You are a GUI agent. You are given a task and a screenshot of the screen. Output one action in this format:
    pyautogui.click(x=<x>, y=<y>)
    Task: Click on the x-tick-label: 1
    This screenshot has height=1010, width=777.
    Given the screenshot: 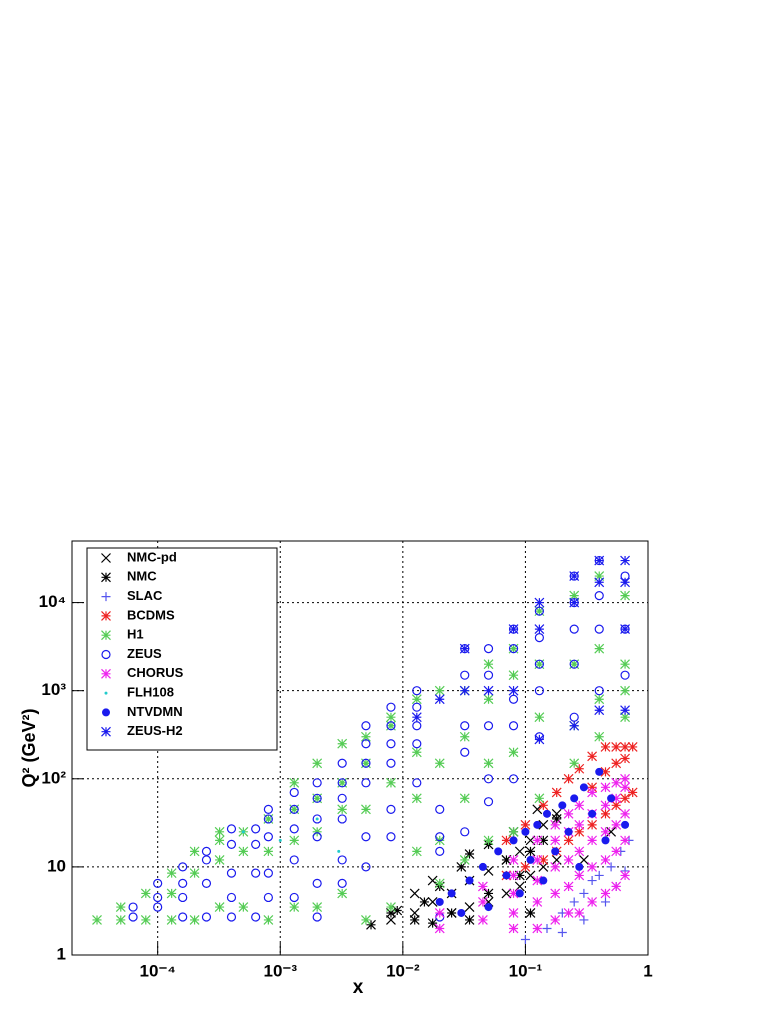 What is the action you would take?
    pyautogui.click(x=647, y=970)
    